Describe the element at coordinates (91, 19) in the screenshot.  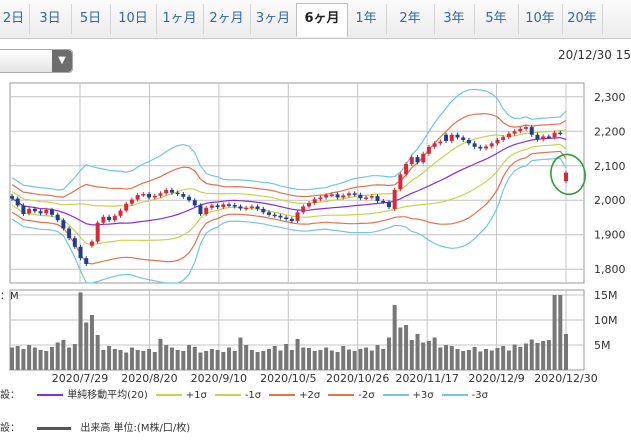
I see `tab-2: 5日` at that location.